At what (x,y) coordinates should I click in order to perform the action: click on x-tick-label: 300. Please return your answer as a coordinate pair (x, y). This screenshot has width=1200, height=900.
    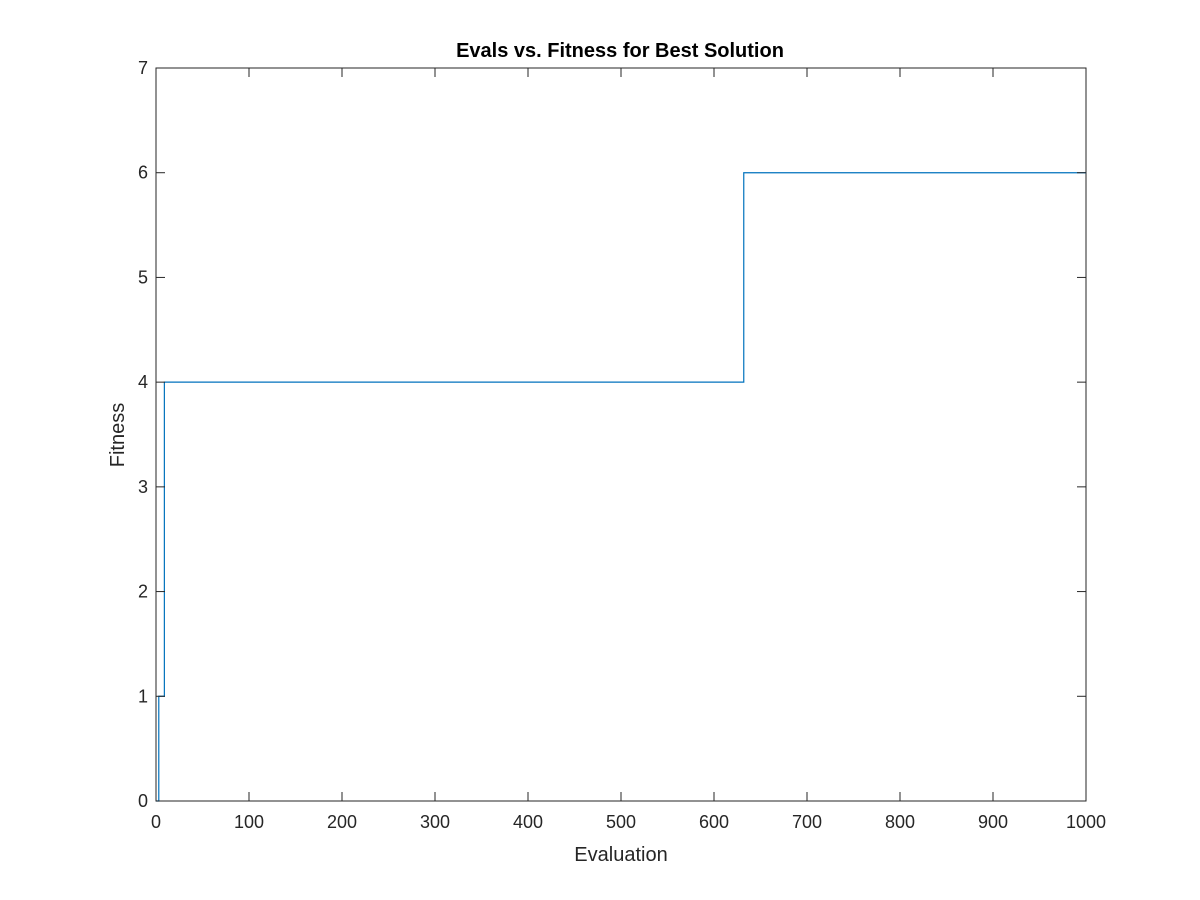
    Looking at the image, I should click on (435, 822).